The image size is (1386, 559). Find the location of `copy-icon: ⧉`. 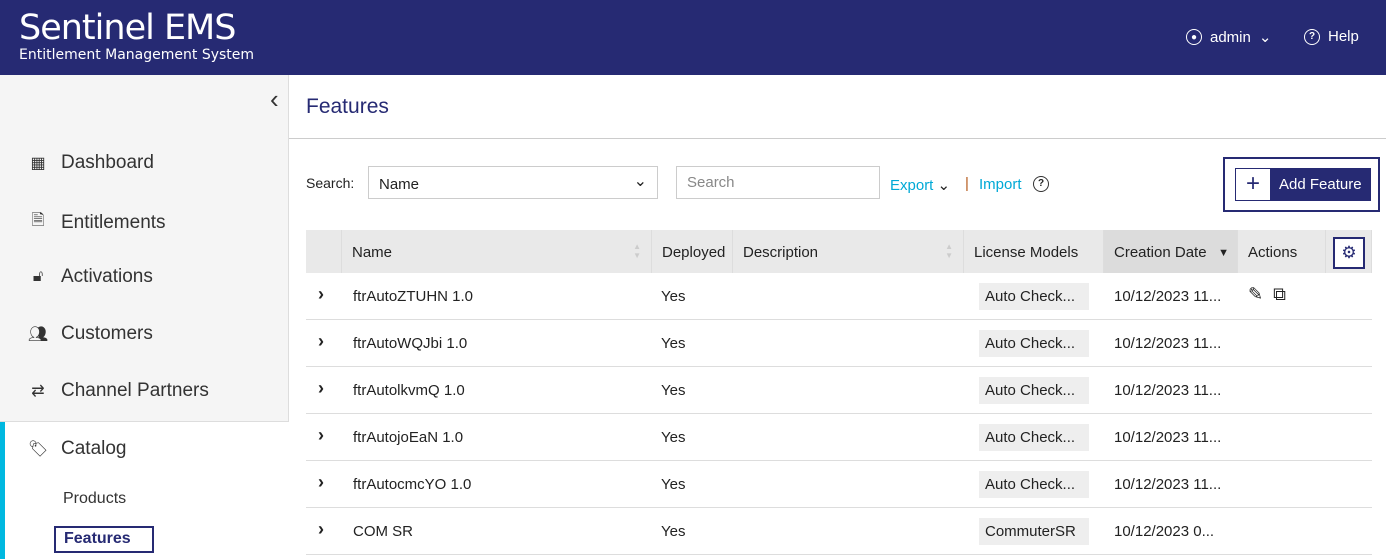

copy-icon: ⧉ is located at coordinates (1279, 294).